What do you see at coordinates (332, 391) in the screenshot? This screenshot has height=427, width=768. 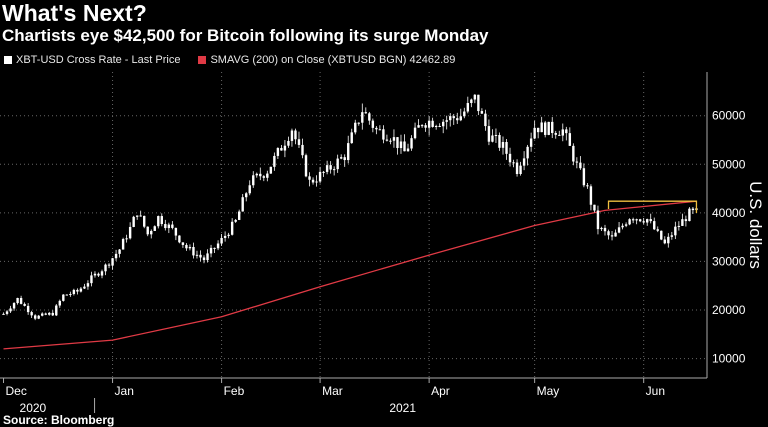 I see `x-tick-label: Mar` at bounding box center [332, 391].